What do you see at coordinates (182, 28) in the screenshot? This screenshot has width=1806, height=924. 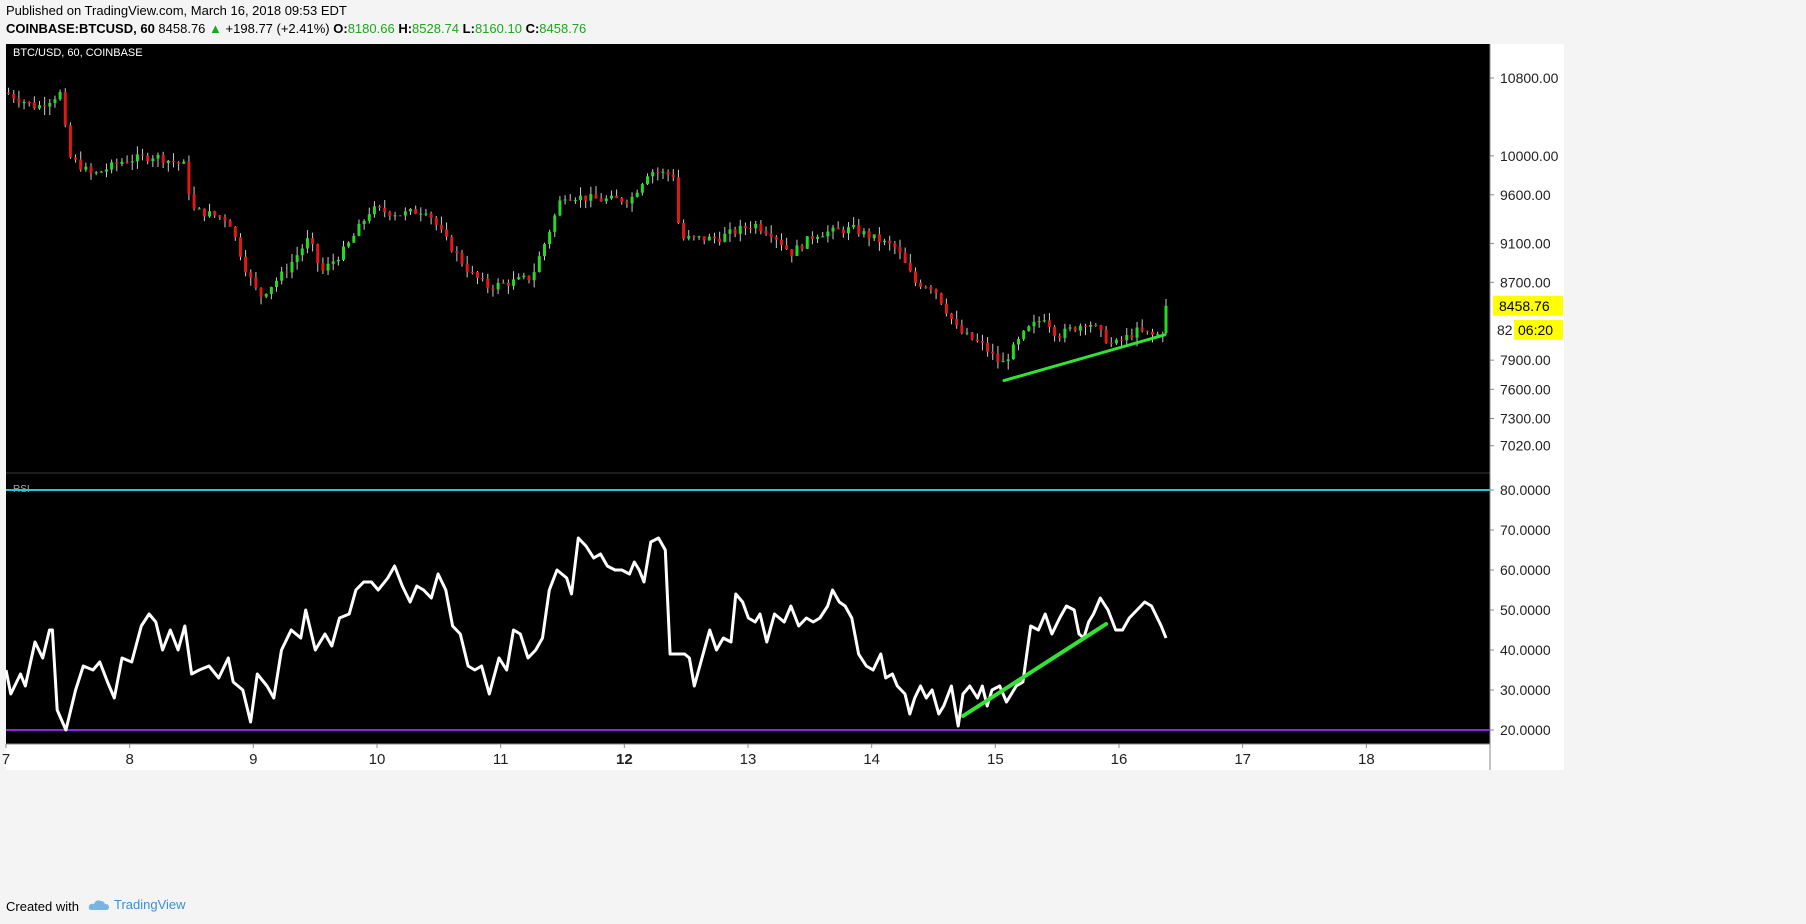 I see `last-price: 8458.76` at bounding box center [182, 28].